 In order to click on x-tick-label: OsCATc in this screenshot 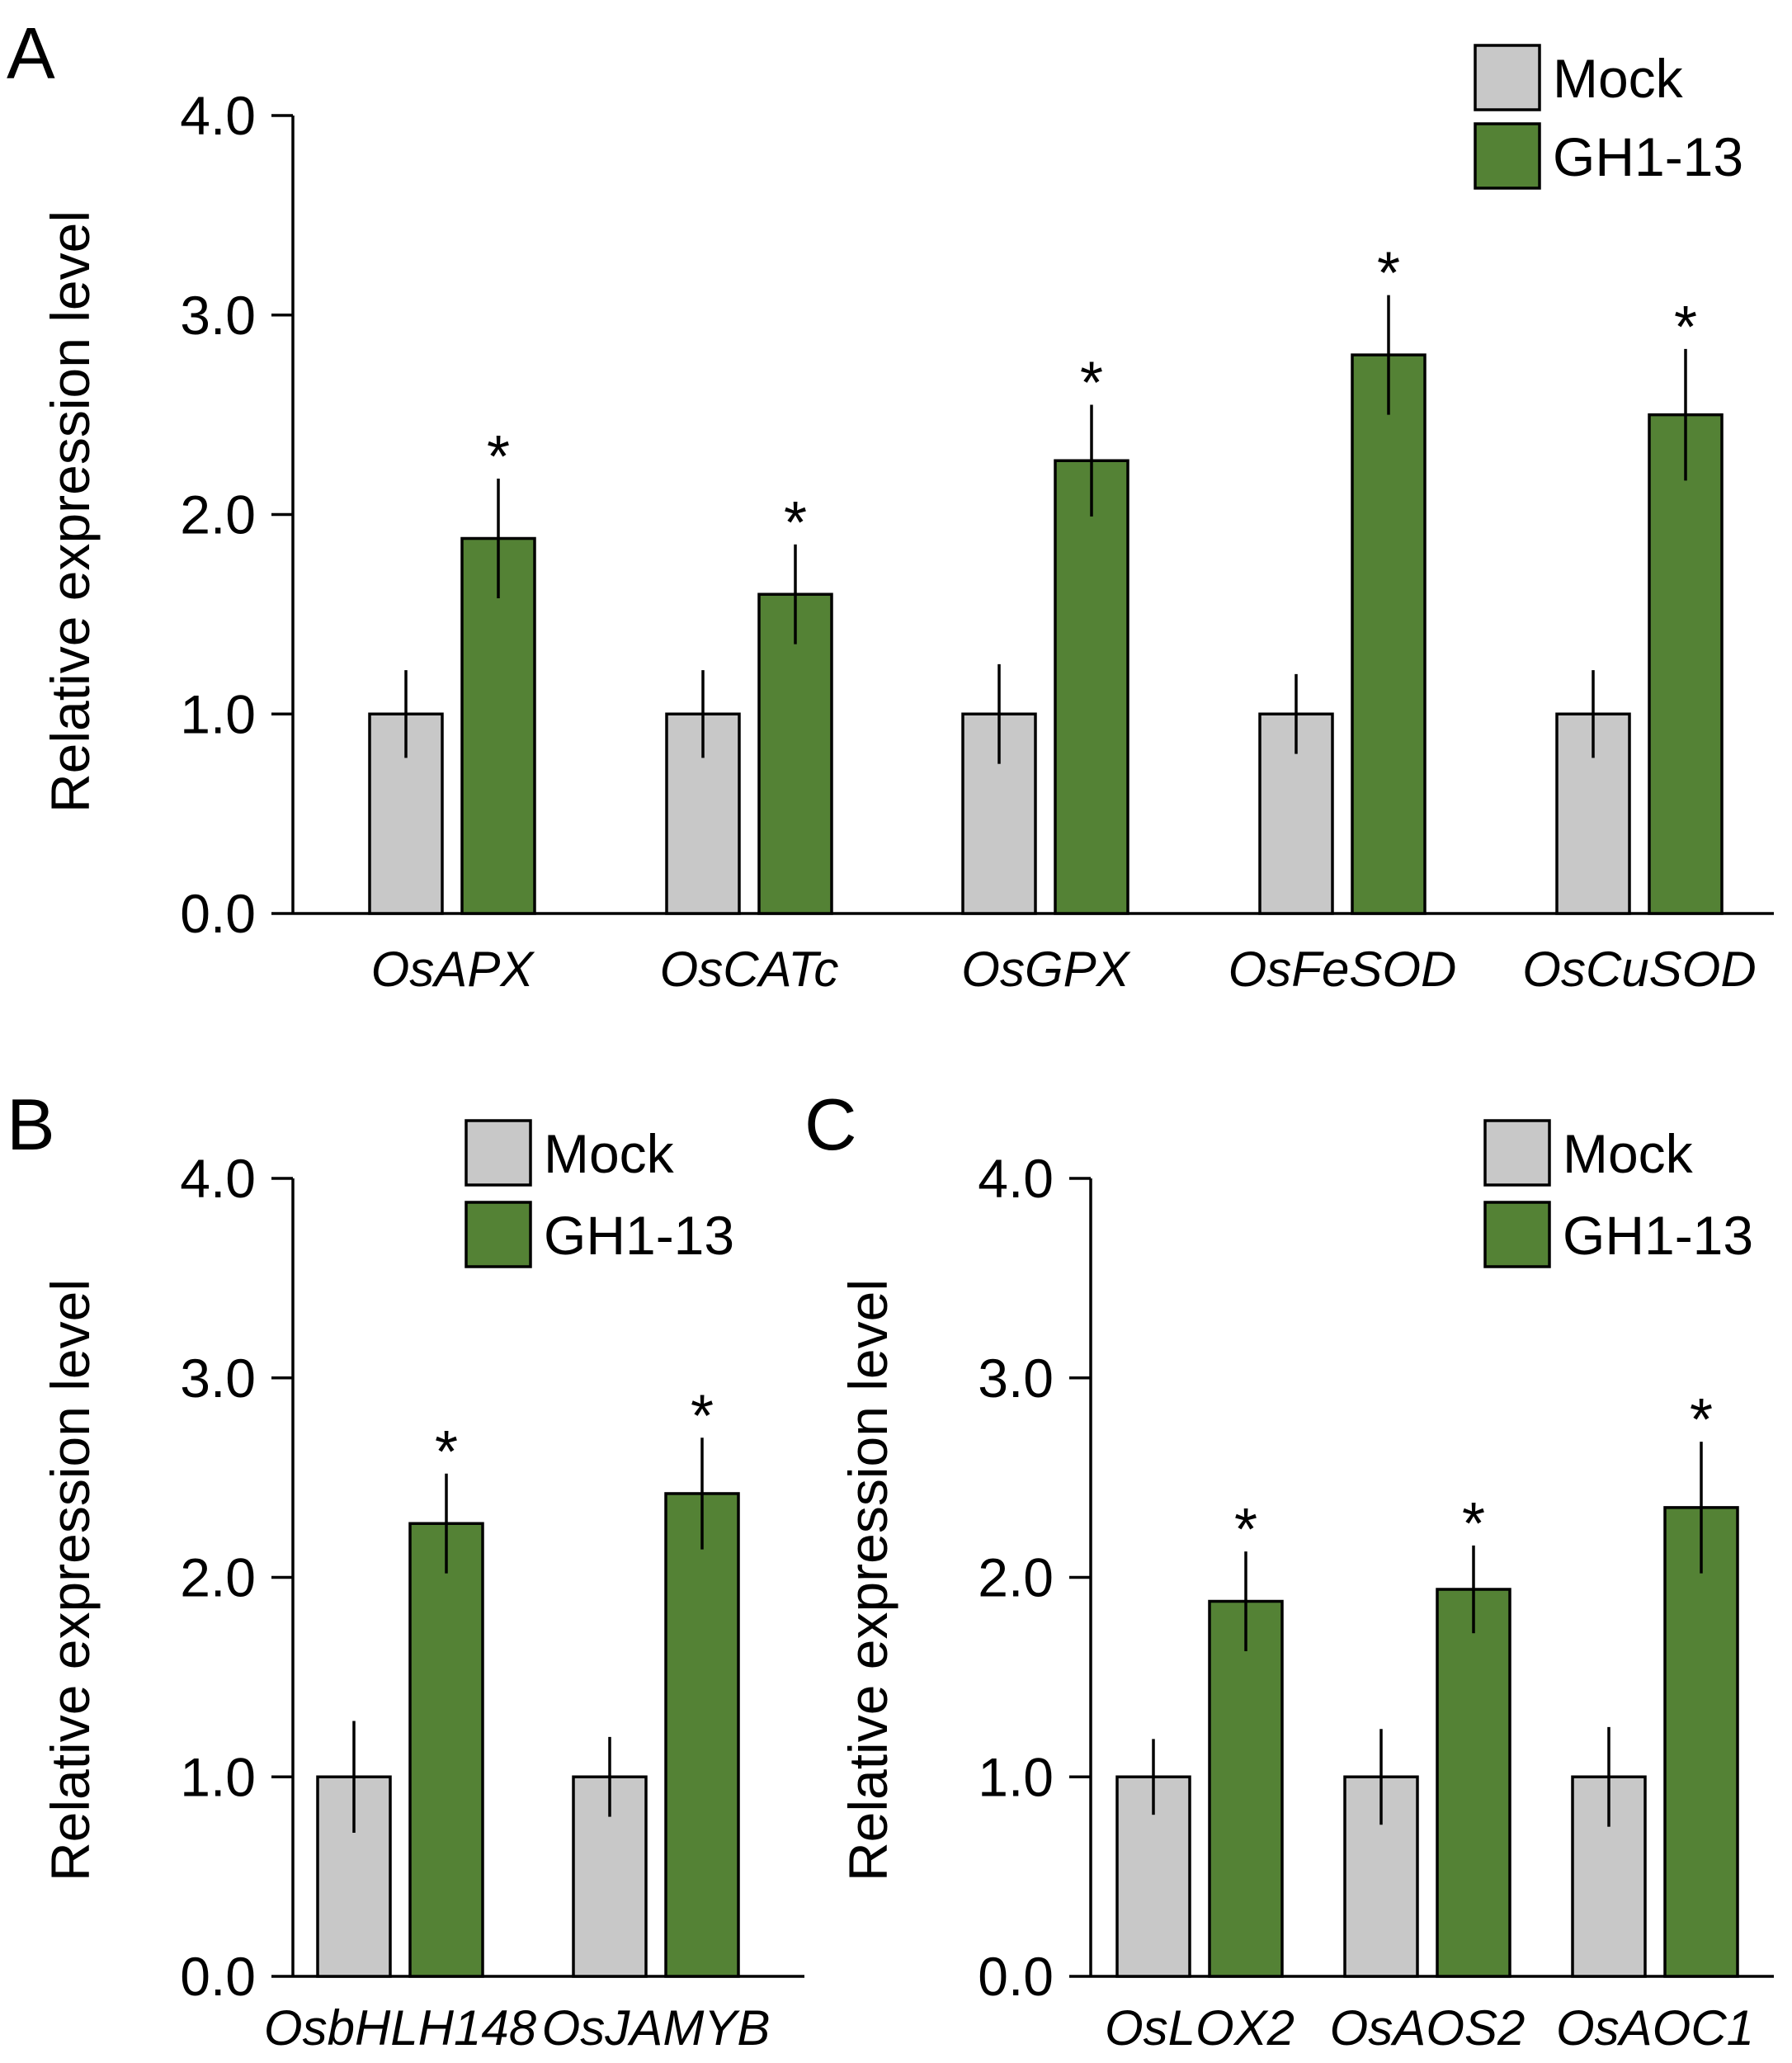, I will do `click(749, 970)`.